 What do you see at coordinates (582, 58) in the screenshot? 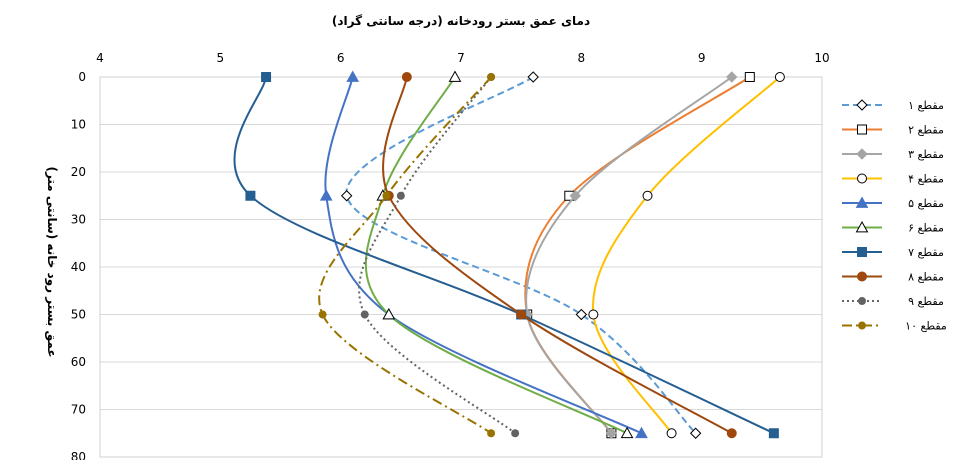
I see `x-tick-label: 8` at bounding box center [582, 58].